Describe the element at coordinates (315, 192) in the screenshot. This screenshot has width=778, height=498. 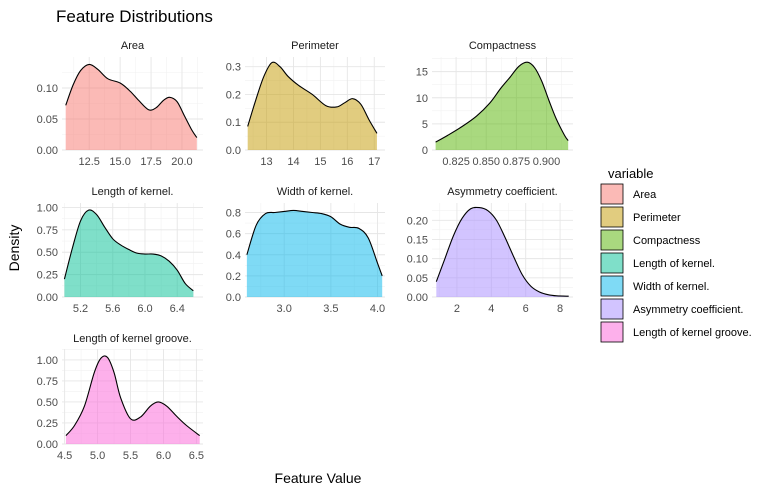
I see `strip-label: Width of kernel.` at that location.